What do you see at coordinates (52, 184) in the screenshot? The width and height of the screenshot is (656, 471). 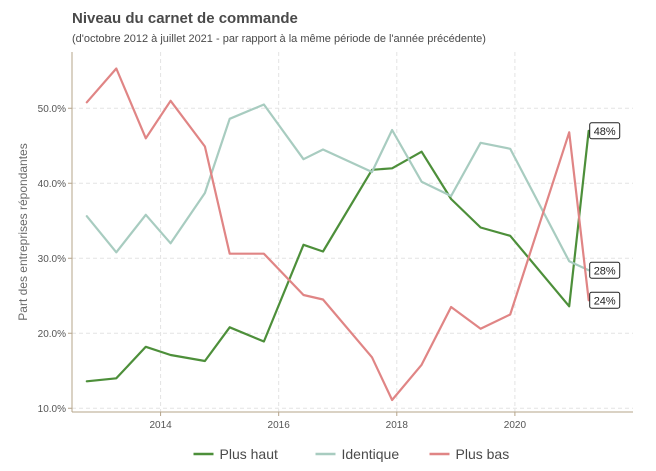 I see `y-tick-label: 40.0%` at bounding box center [52, 184].